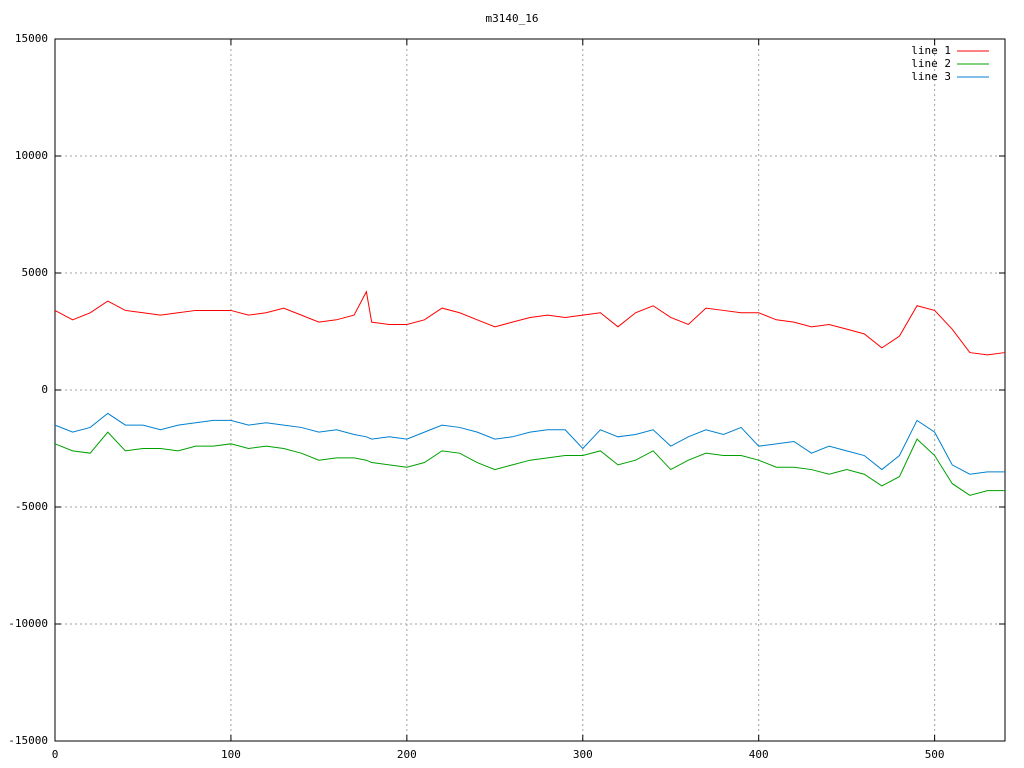 The height and width of the screenshot is (768, 1024). What do you see at coordinates (759, 754) in the screenshot?
I see `x-tick-label: 400` at bounding box center [759, 754].